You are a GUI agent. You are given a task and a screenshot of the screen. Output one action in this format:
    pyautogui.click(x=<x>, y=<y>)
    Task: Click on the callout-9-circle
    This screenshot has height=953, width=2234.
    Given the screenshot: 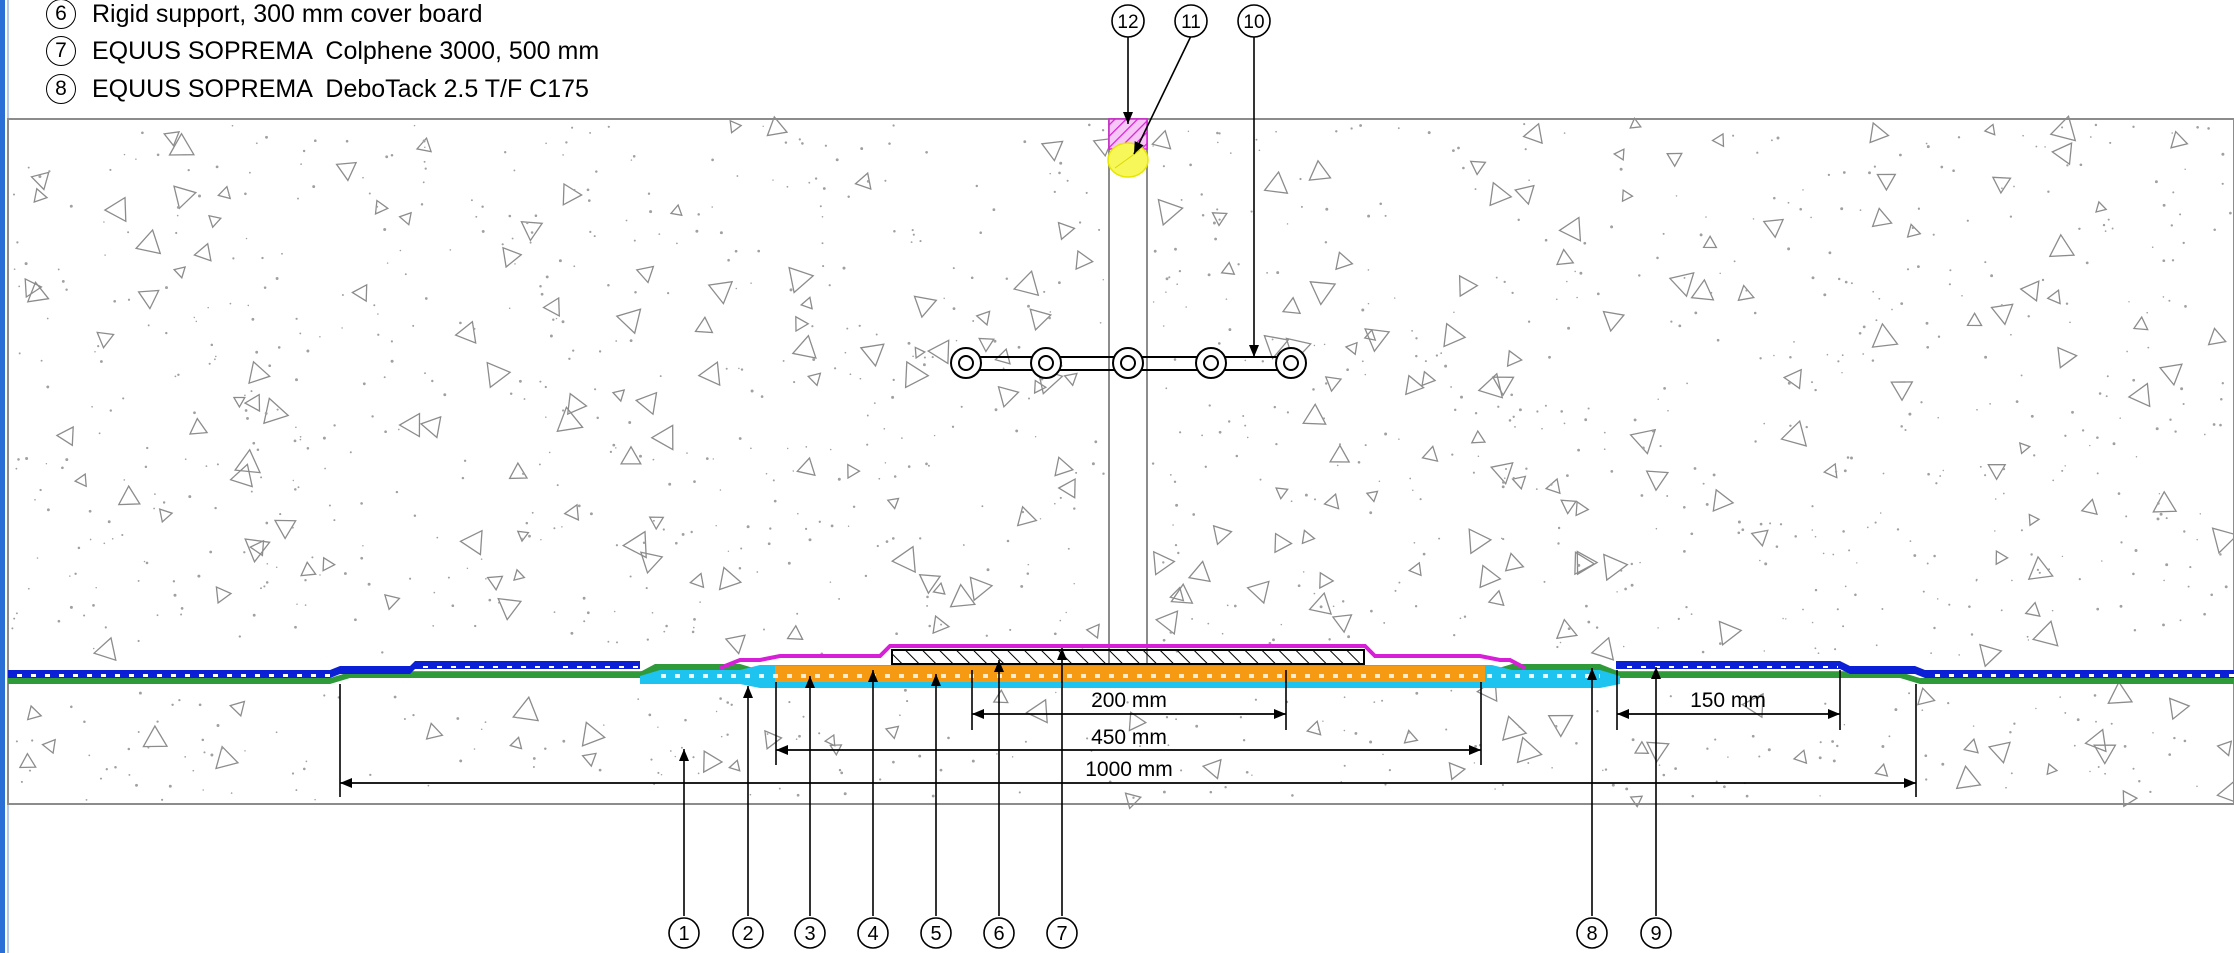 What is the action you would take?
    pyautogui.click(x=1656, y=933)
    